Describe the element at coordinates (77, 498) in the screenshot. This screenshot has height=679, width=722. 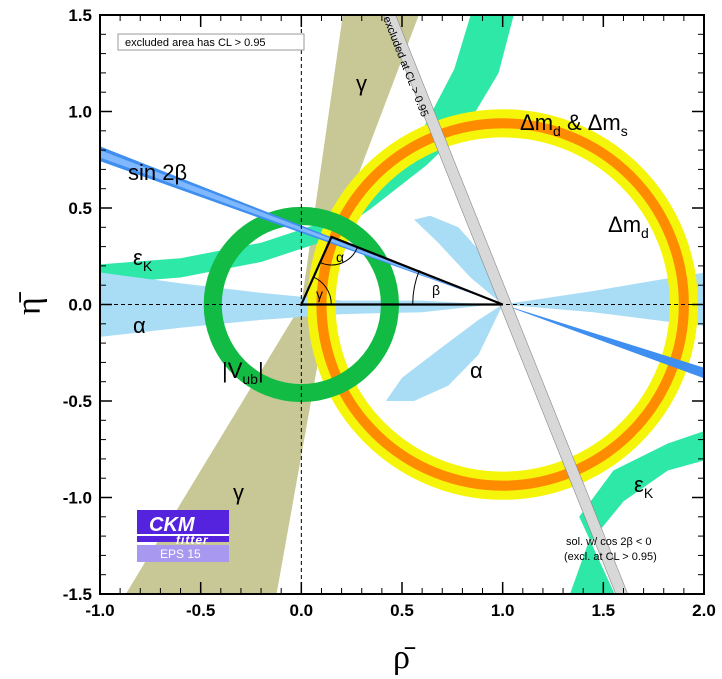
I see `y-tick-label: -1.0` at that location.